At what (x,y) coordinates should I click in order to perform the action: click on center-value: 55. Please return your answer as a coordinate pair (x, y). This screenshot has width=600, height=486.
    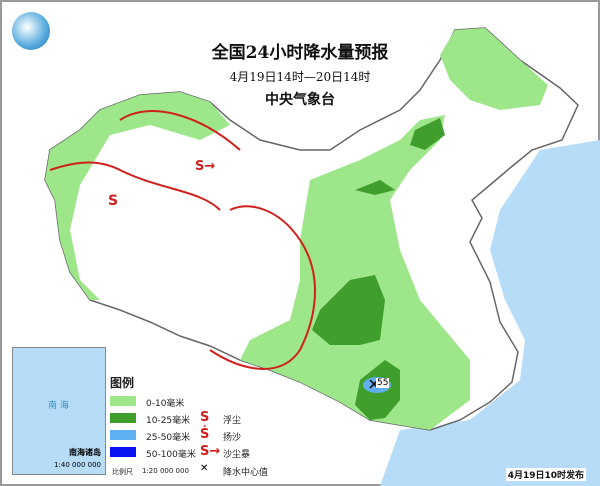
    Looking at the image, I should click on (383, 383).